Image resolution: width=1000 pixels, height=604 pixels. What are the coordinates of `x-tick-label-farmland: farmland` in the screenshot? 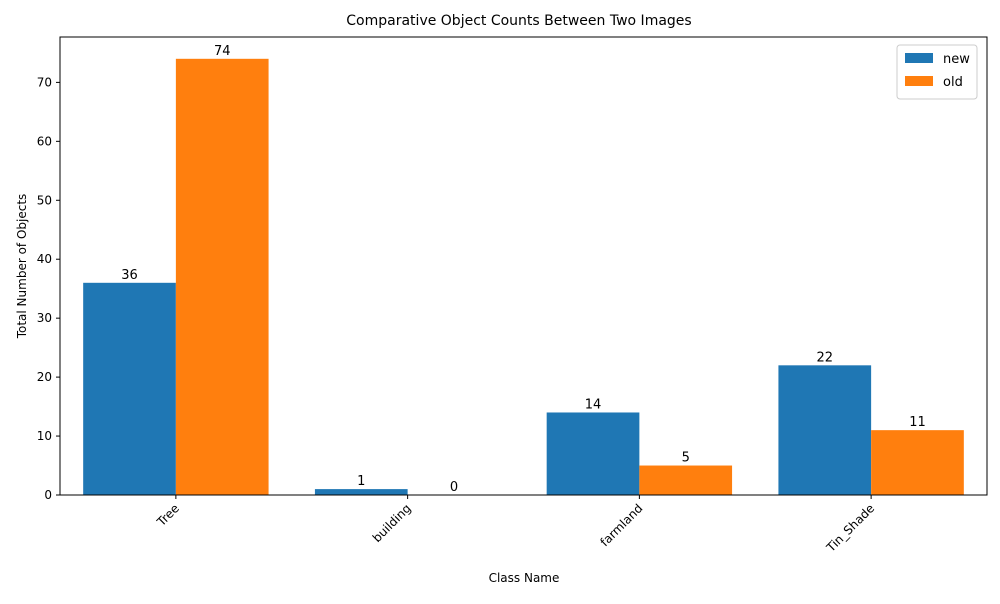 It's located at (621, 525).